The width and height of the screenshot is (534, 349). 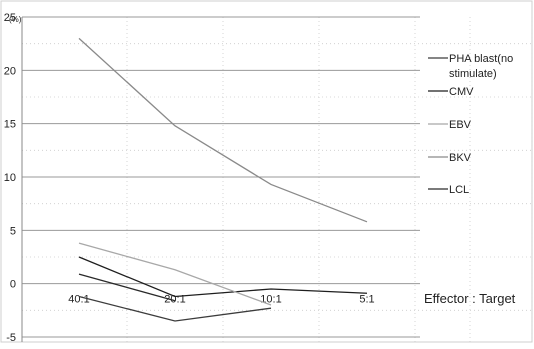 What do you see at coordinates (10, 178) in the screenshot?
I see `y-tick-label: 10` at bounding box center [10, 178].